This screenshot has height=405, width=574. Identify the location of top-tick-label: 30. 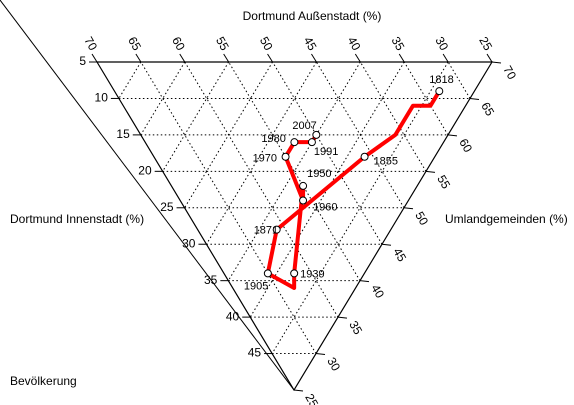
(441, 43).